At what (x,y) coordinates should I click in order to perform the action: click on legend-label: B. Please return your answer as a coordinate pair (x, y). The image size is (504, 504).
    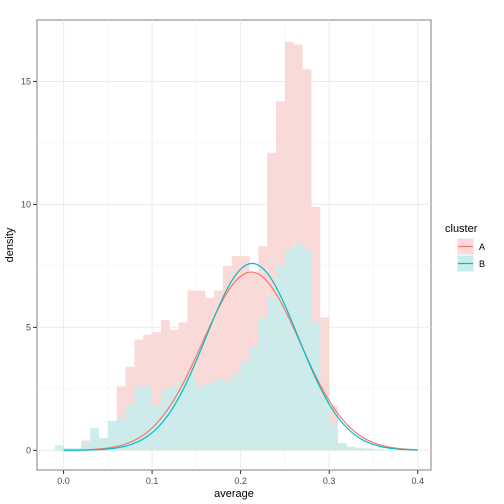
    Looking at the image, I should click on (482, 264).